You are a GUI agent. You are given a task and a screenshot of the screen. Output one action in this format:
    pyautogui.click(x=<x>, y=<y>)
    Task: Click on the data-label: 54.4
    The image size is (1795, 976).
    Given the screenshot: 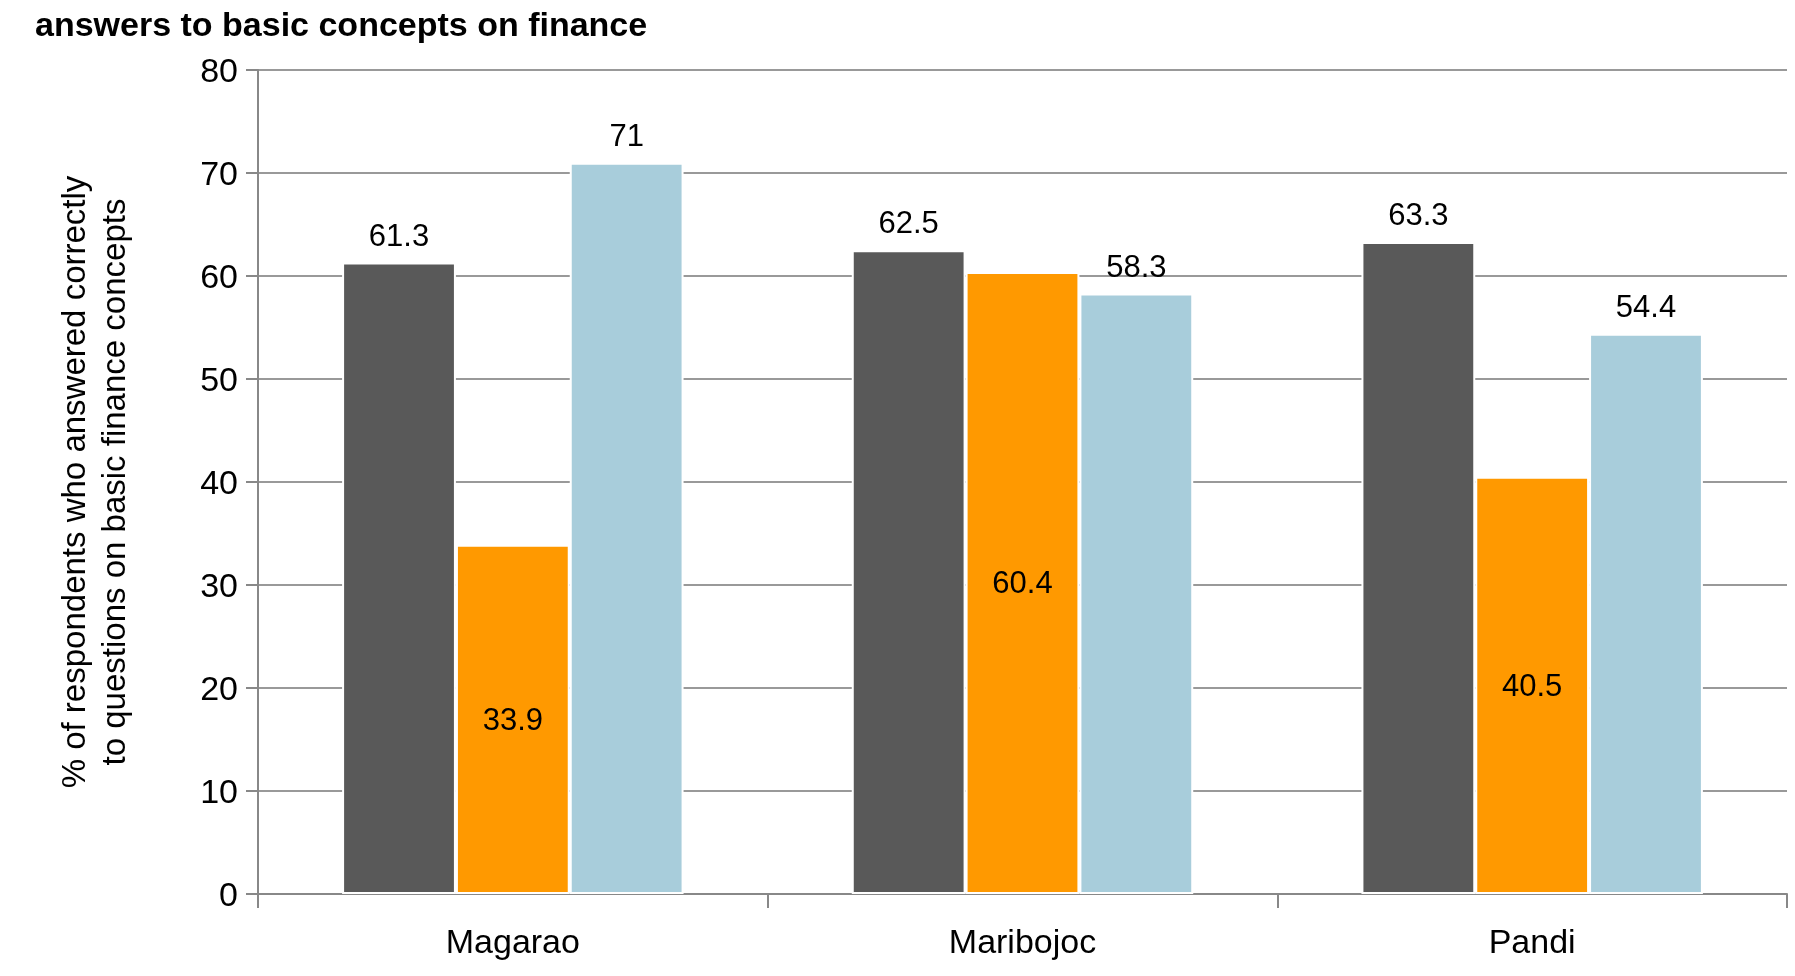 What is the action you would take?
    pyautogui.click(x=1646, y=306)
    